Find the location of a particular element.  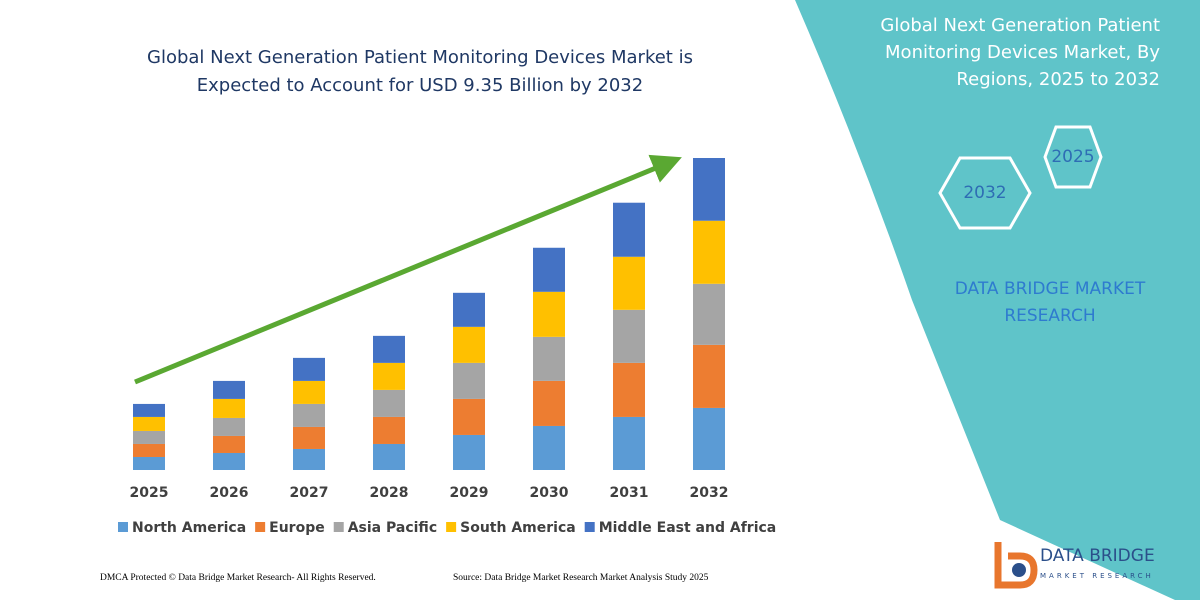

logo-name: DATA BRIDGE is located at coordinates (1097, 556).